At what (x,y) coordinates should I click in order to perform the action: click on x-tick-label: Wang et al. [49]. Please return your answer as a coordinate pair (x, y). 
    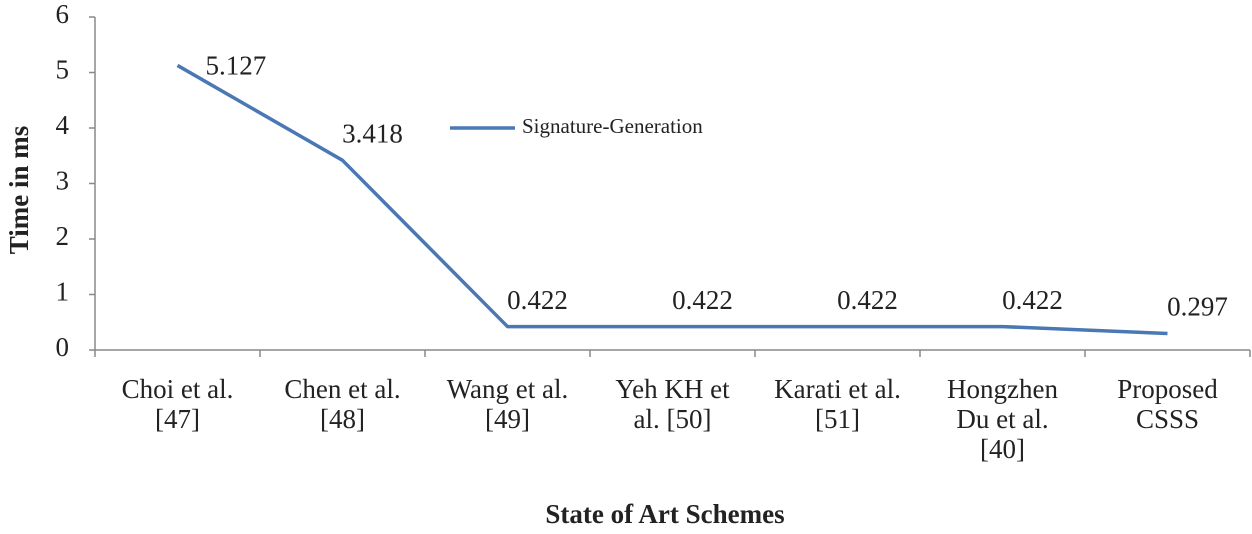
    Looking at the image, I should click on (507, 404).